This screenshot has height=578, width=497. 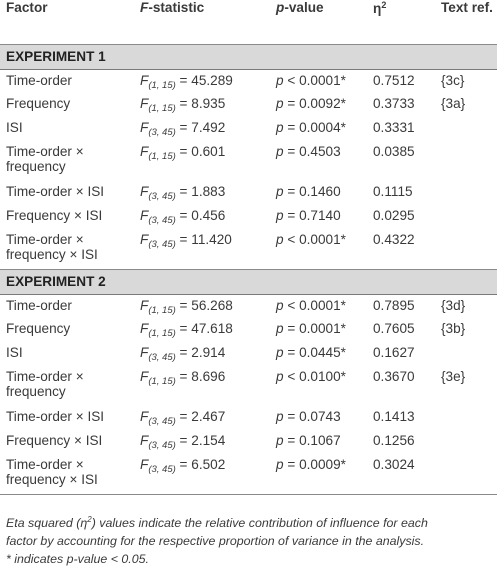 What do you see at coordinates (208, 464) in the screenshot?
I see `f-value: 6.502` at bounding box center [208, 464].